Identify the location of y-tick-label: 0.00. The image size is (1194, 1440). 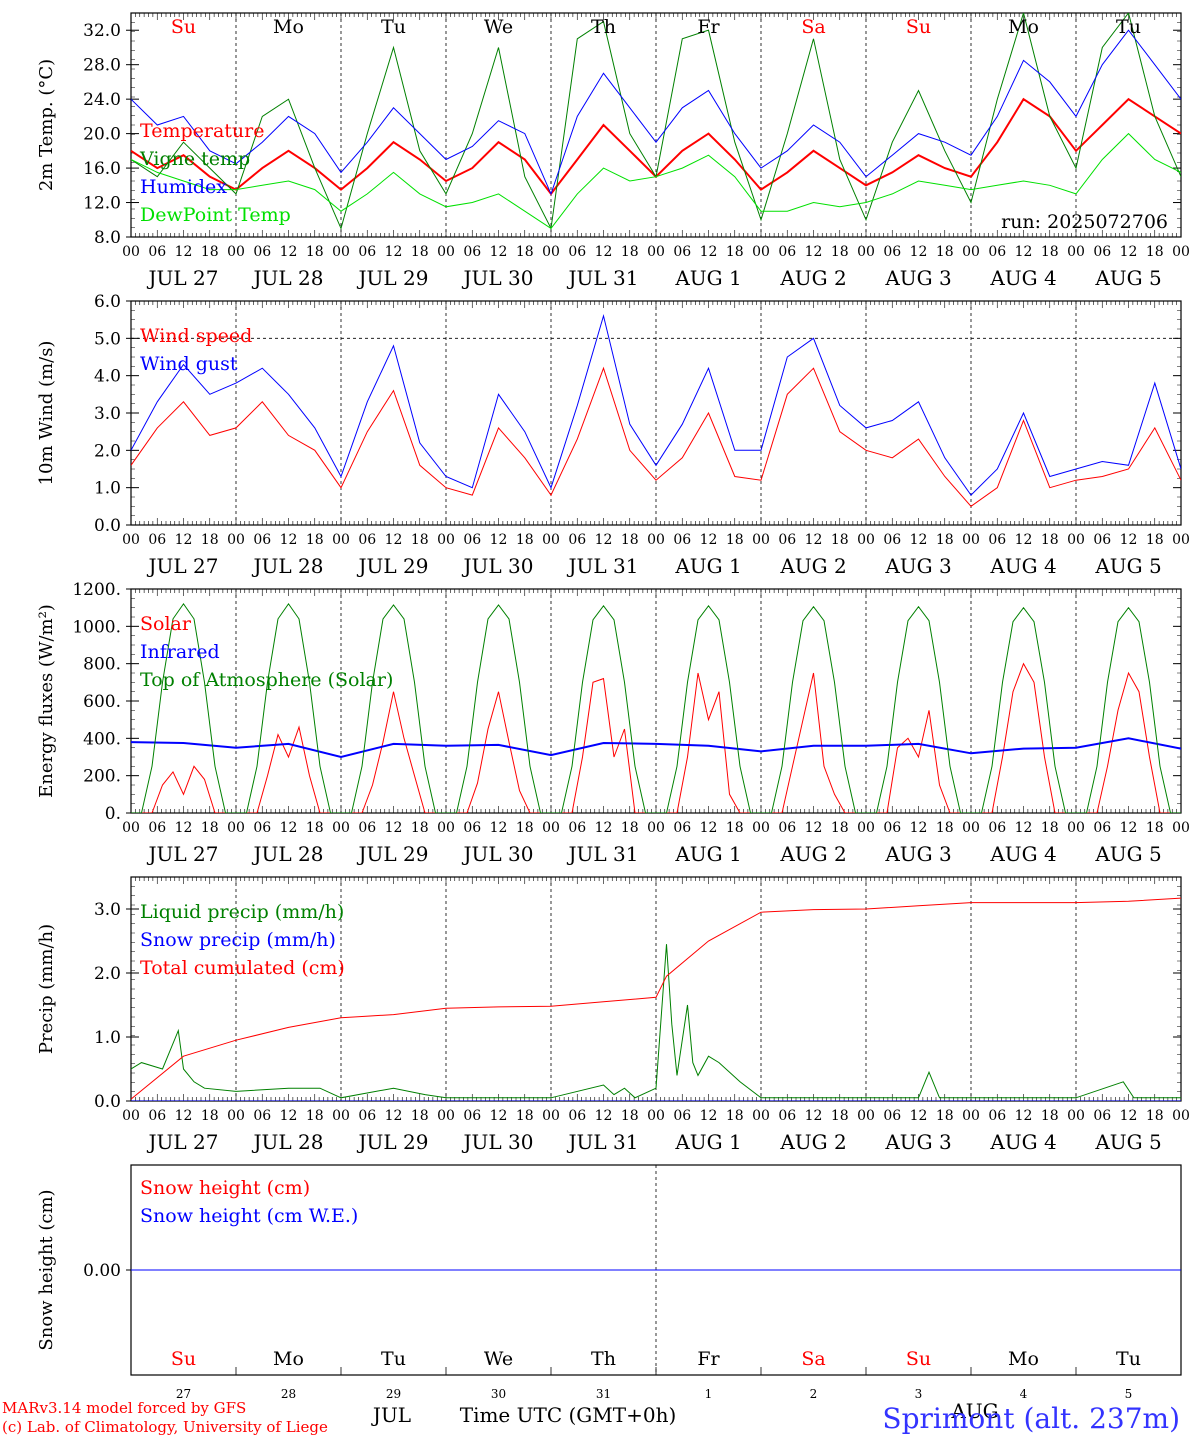
(102, 1271).